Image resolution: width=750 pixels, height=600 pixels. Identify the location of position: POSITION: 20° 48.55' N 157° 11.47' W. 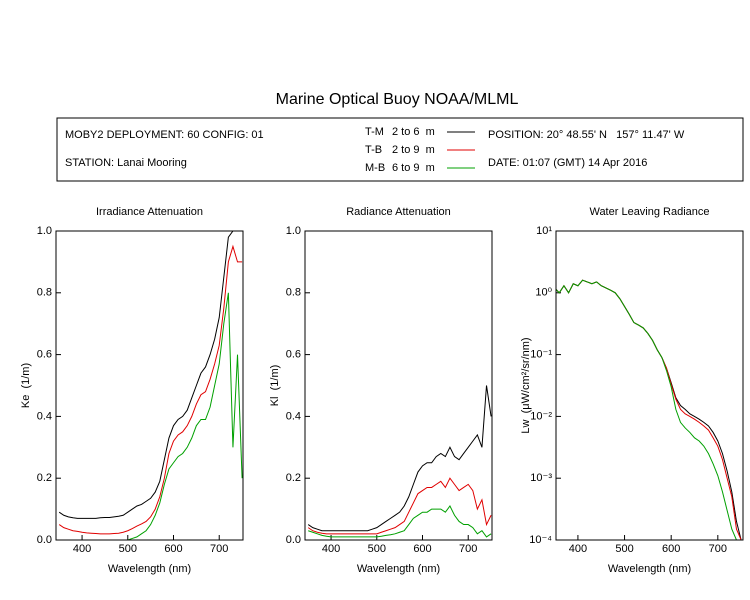
(586, 135).